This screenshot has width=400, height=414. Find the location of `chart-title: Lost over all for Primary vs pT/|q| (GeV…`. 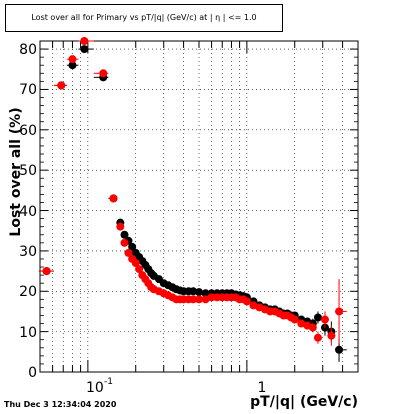

chart-title: Lost over all for Primary vs pT/|q| (GeV… is located at coordinates (144, 18).